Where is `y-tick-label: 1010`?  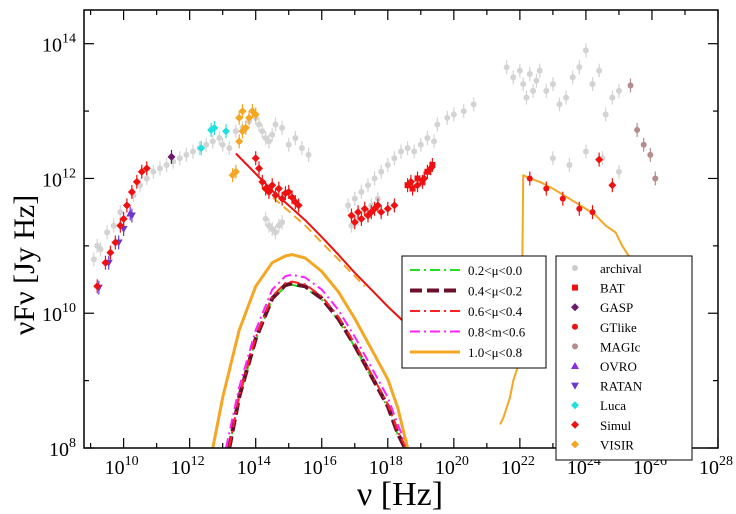 y-tick-label: 1010 is located at coordinates (59, 313).